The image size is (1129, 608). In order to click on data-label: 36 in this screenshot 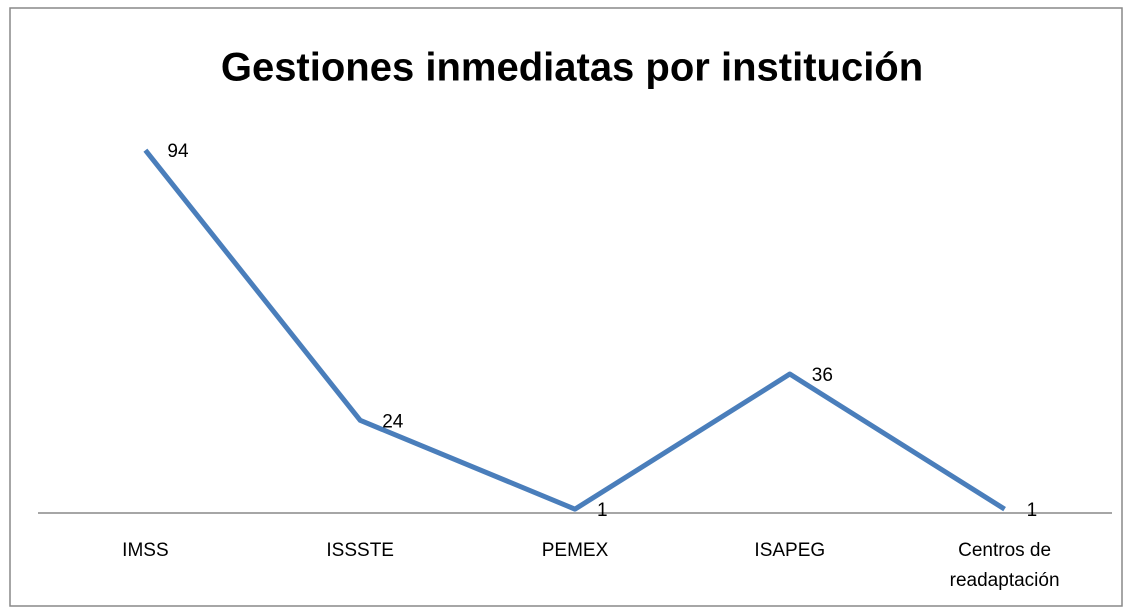, I will do `click(822, 375)`.